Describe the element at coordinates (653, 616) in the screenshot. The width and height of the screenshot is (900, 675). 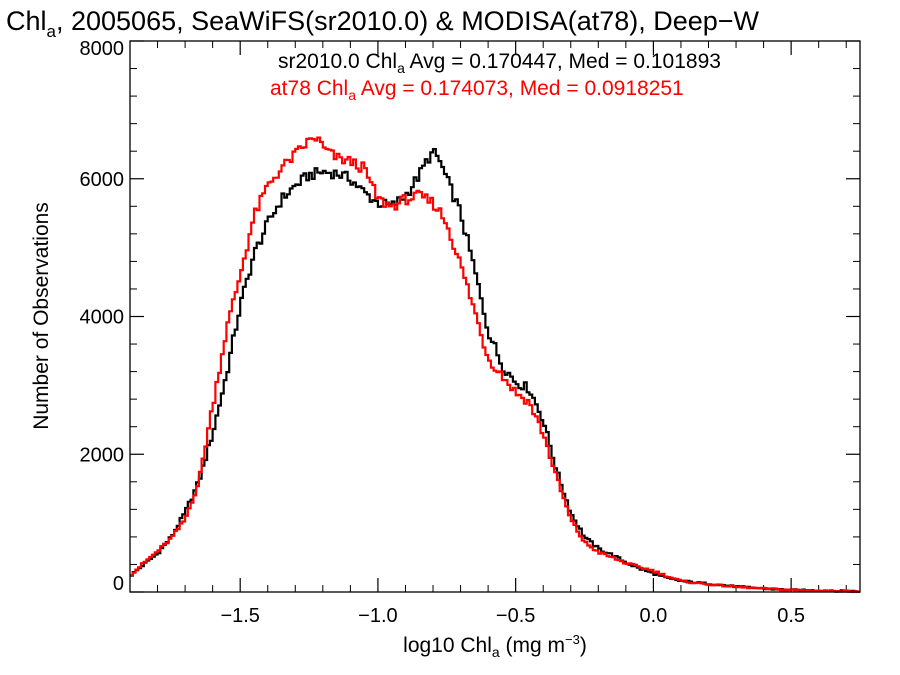
I see `x-tick-label: 0.0` at that location.